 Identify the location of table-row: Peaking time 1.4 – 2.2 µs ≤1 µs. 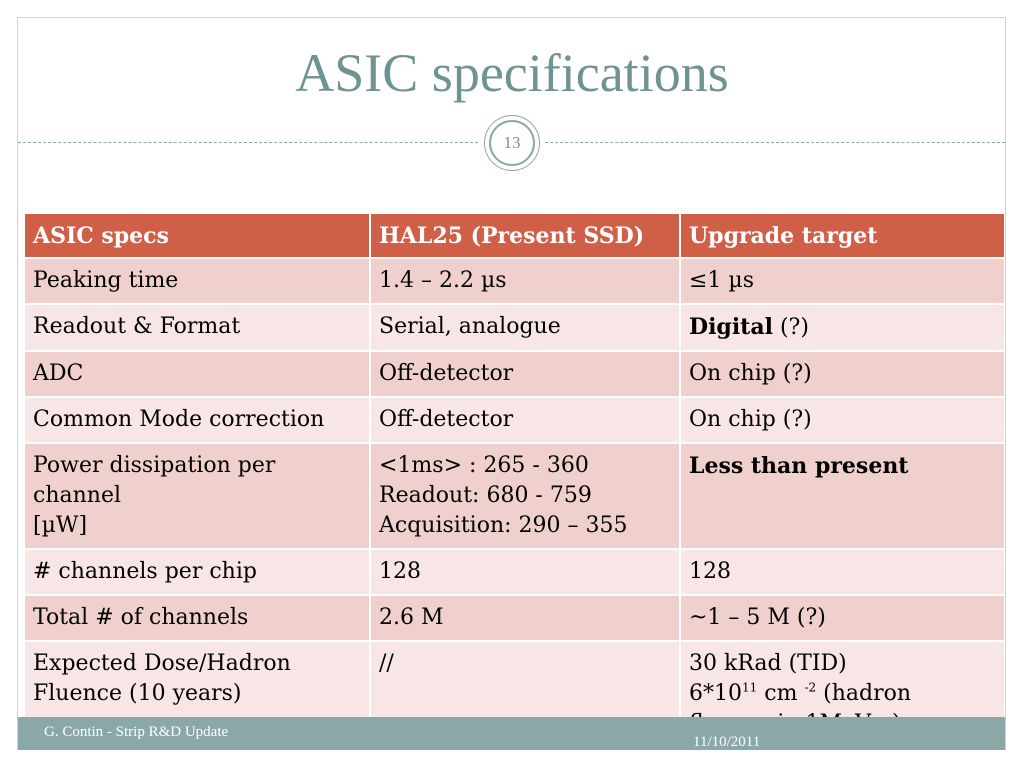
(514, 281).